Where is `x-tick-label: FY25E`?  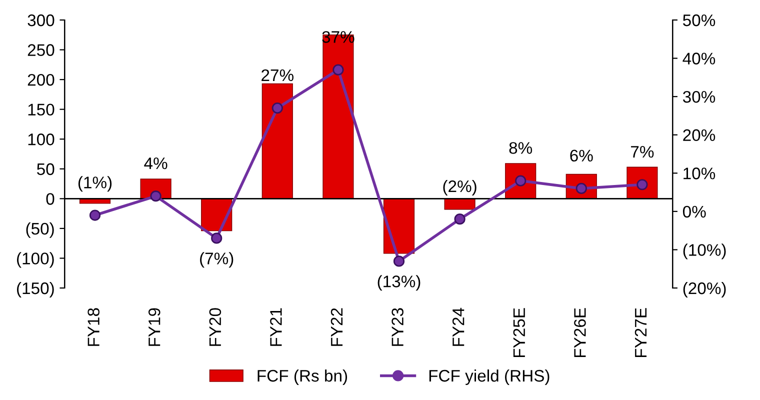 x-tick-label: FY25E is located at coordinates (519, 333).